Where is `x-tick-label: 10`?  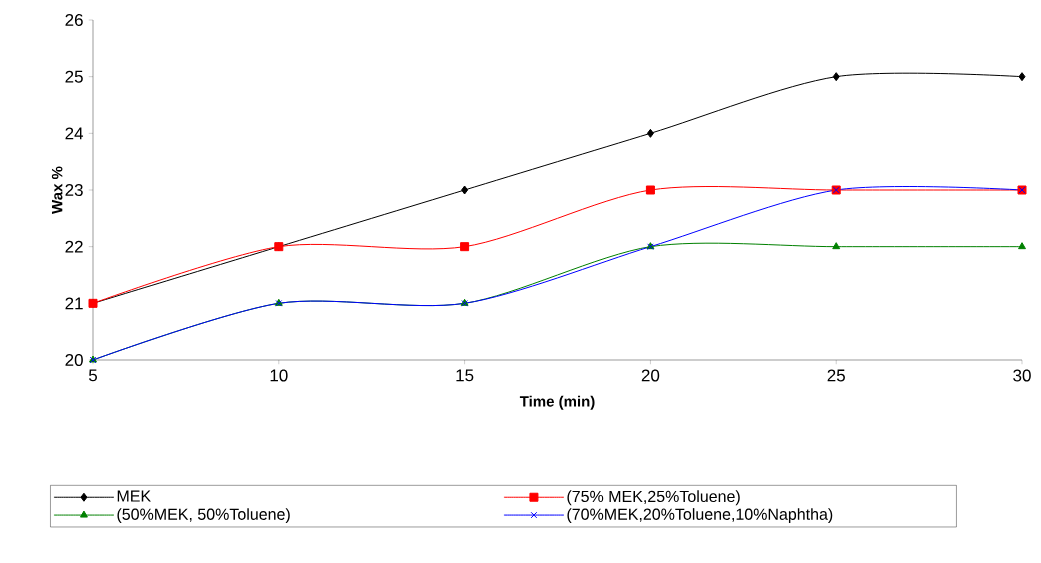 x-tick-label: 10 is located at coordinates (279, 375).